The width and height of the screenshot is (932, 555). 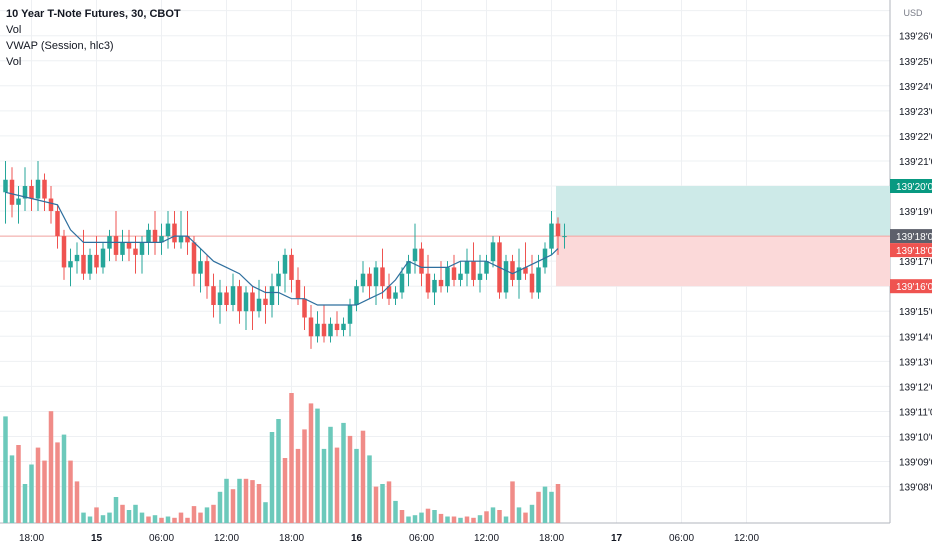 I want to click on price-scale-label: 139'09'0, so click(x=915, y=463).